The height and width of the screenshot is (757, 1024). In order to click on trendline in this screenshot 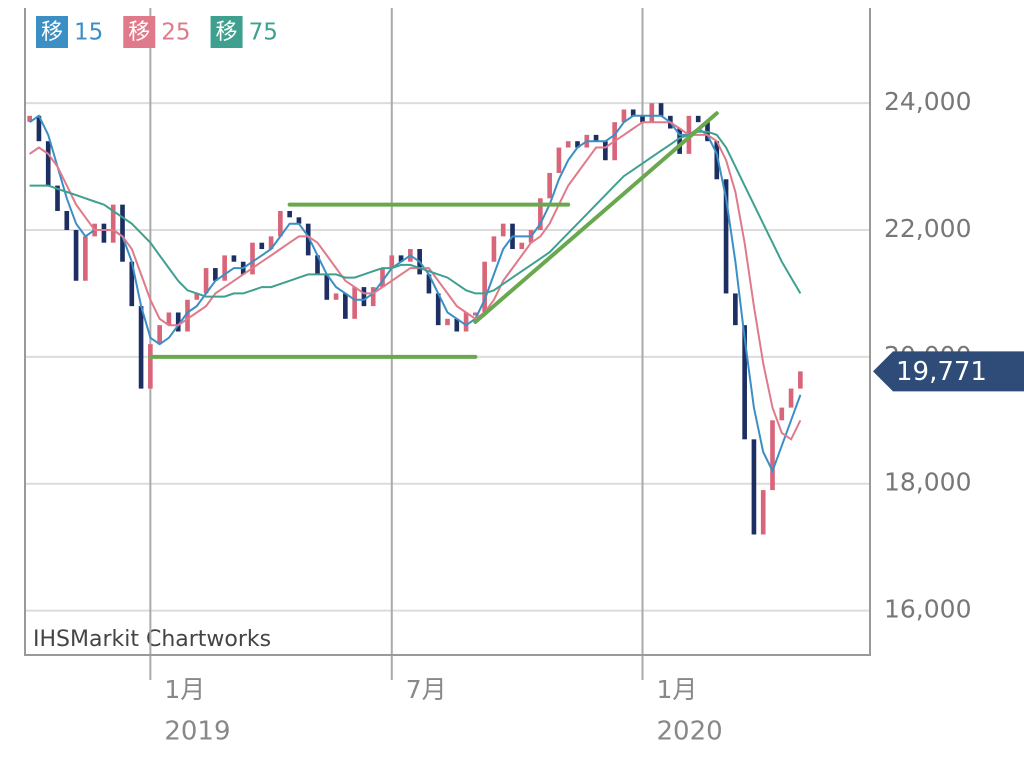, I will do `click(596, 217)`.